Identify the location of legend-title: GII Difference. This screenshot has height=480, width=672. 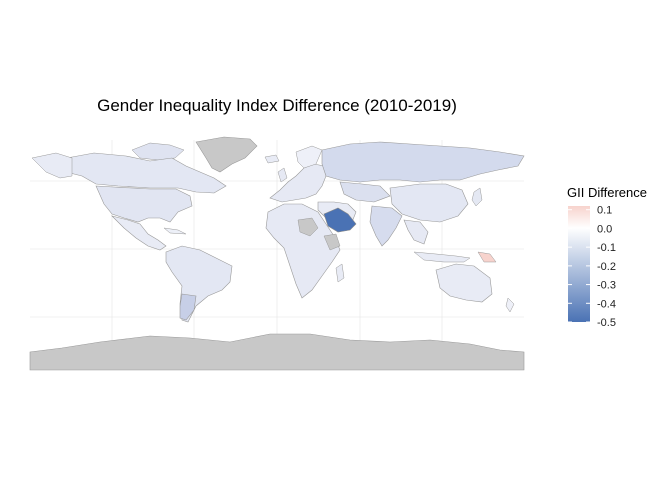
(607, 192).